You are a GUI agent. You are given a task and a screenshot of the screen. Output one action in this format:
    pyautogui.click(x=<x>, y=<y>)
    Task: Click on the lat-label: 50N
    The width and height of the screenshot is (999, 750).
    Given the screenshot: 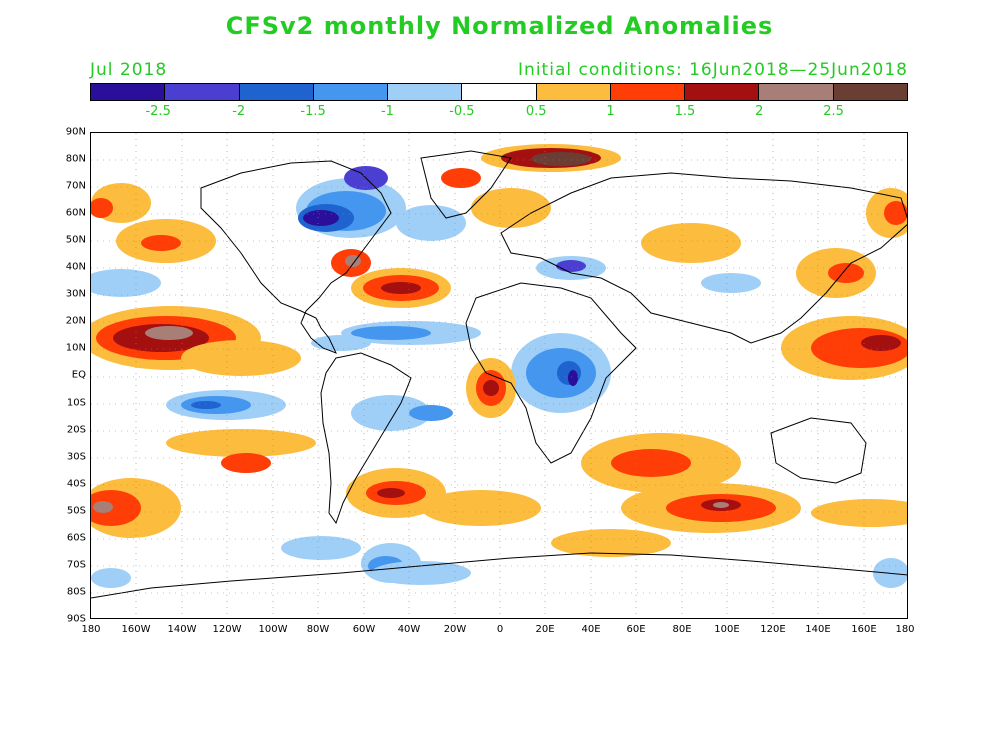 What is the action you would take?
    pyautogui.click(x=75, y=240)
    